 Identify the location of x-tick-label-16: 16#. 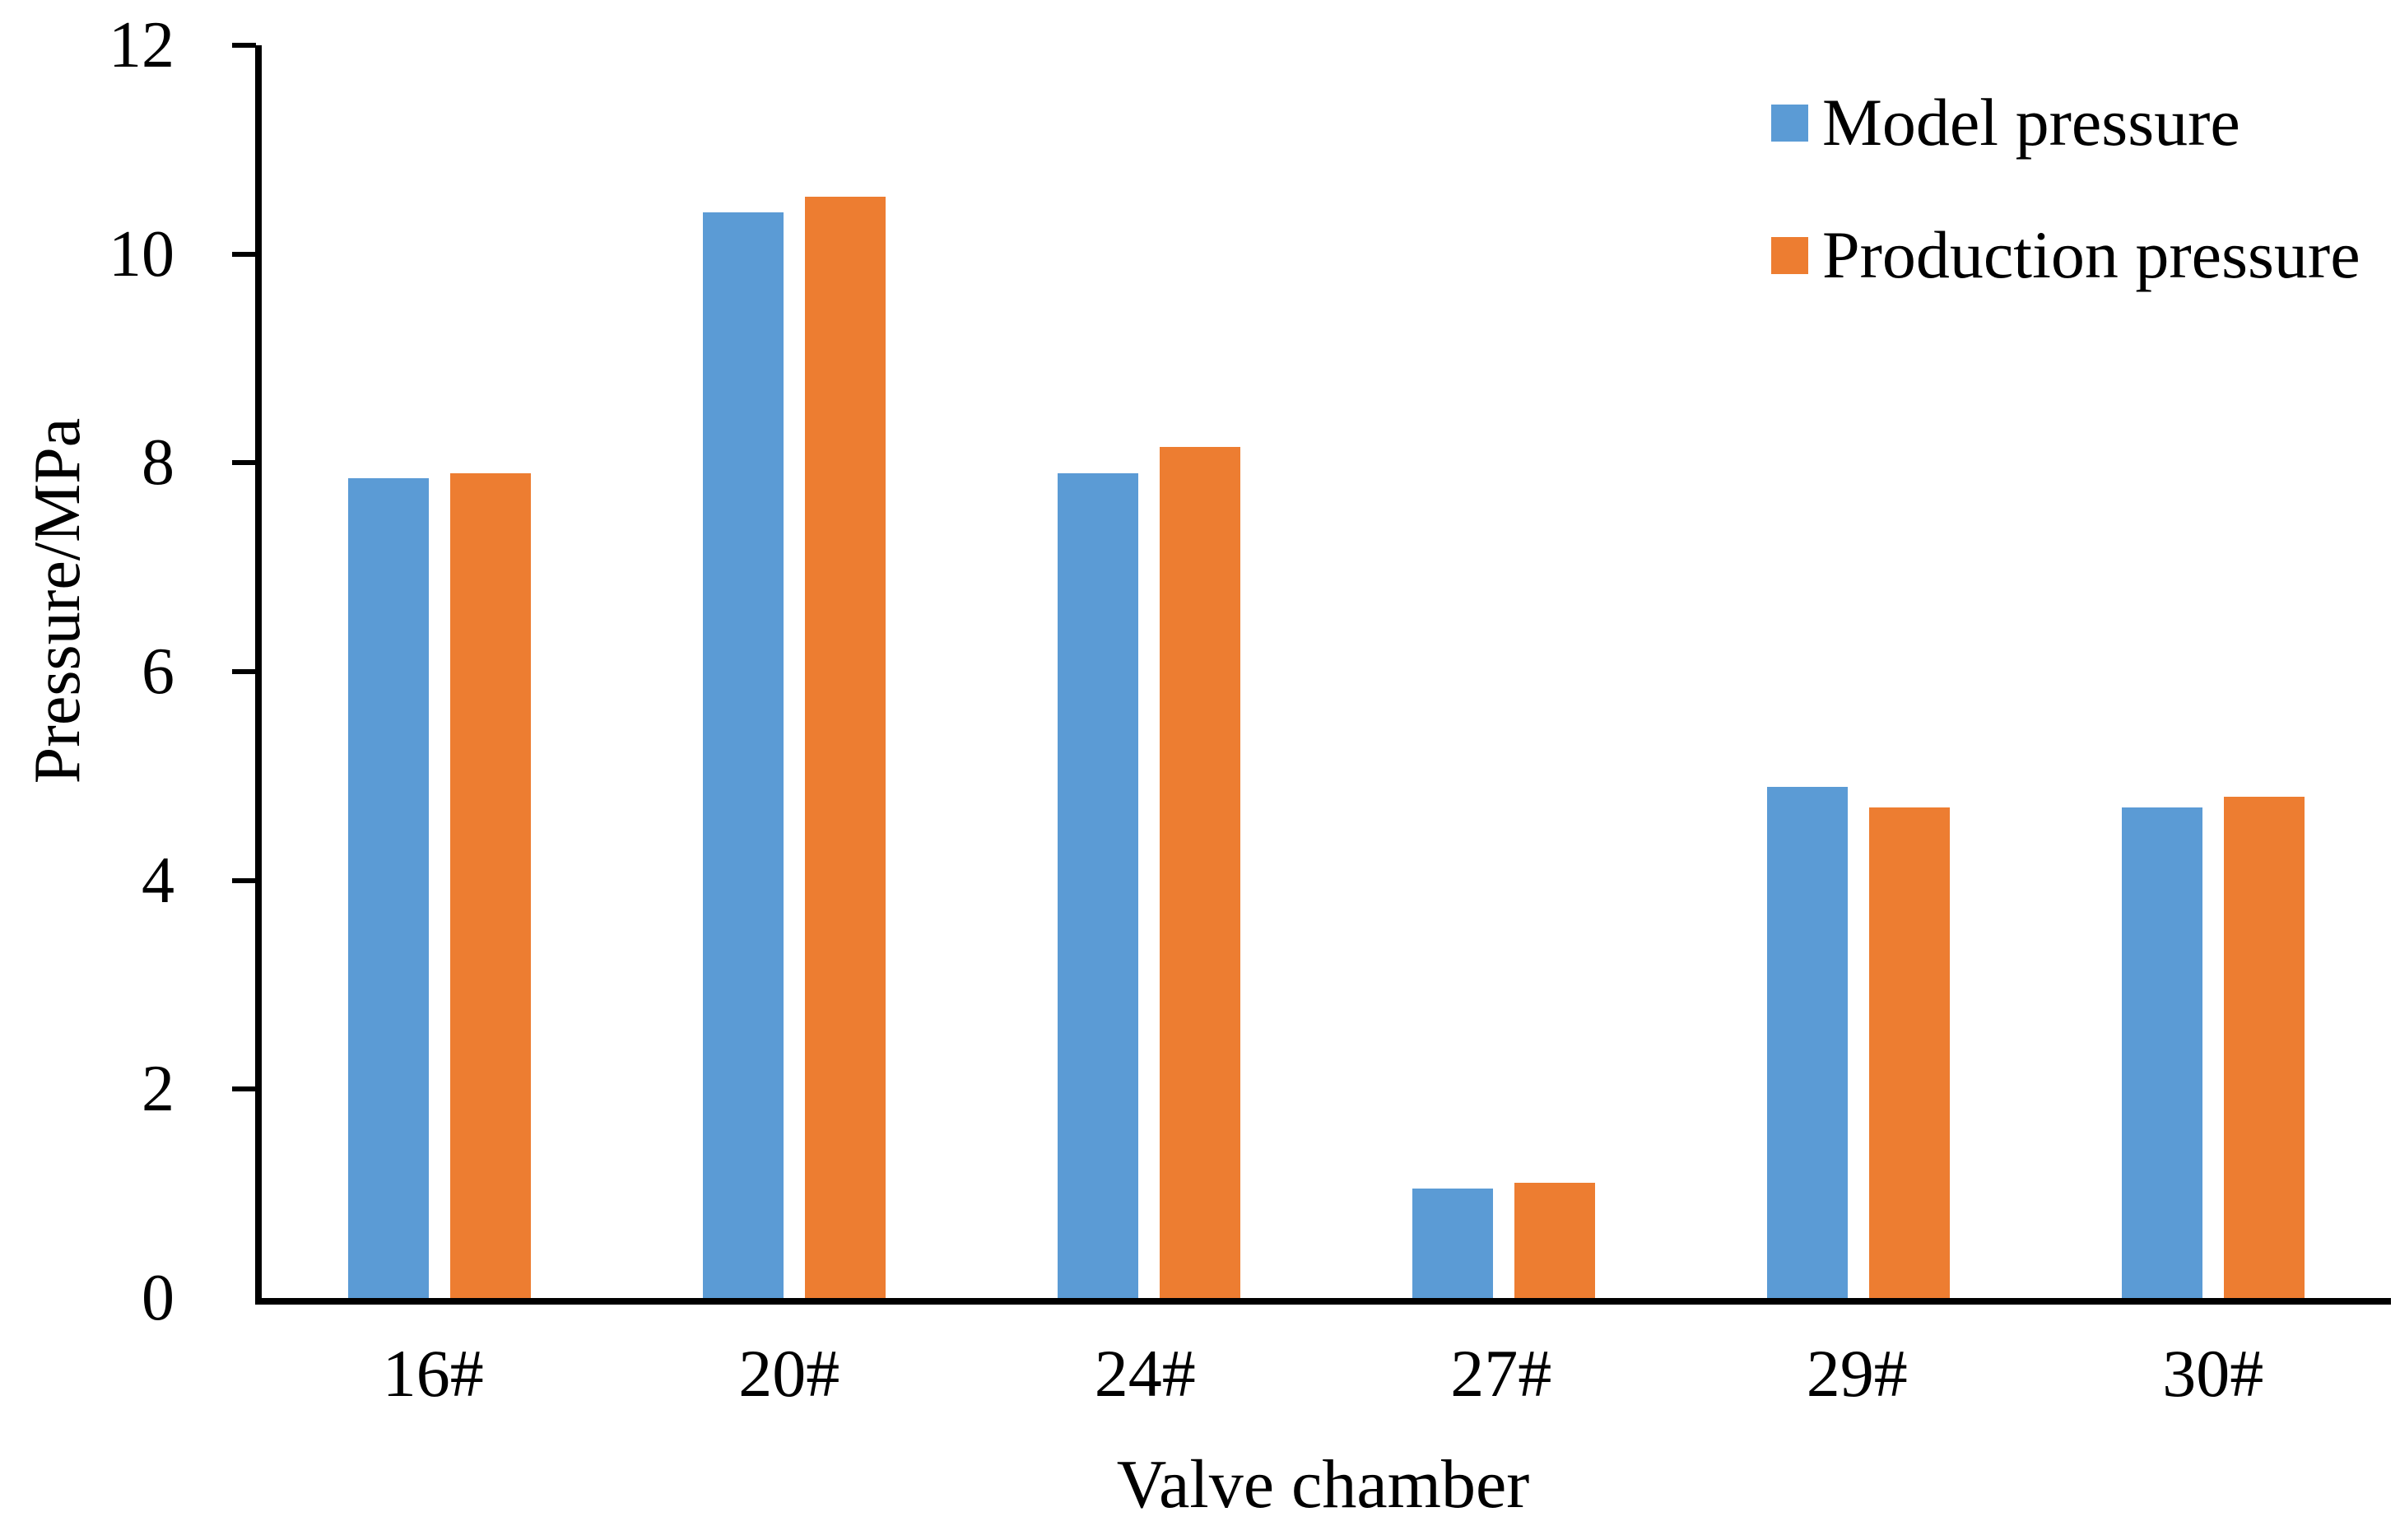
(433, 1373).